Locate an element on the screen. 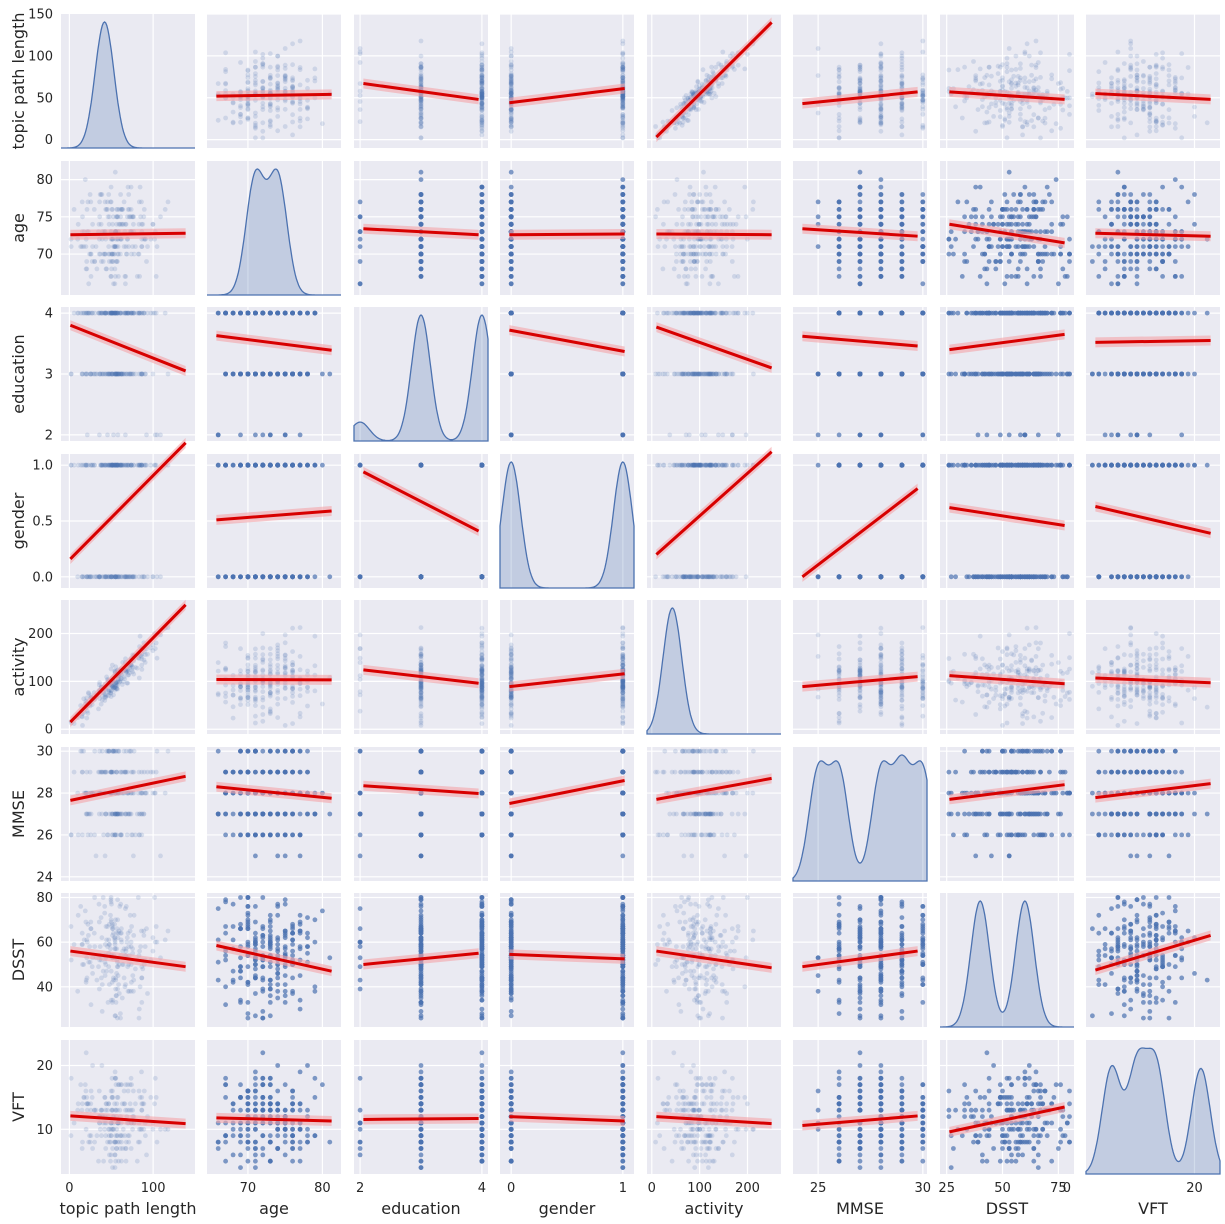 This screenshot has height=1224, width=1225. panel-topic-path-length-vs-vft is located at coordinates (1153, 80).